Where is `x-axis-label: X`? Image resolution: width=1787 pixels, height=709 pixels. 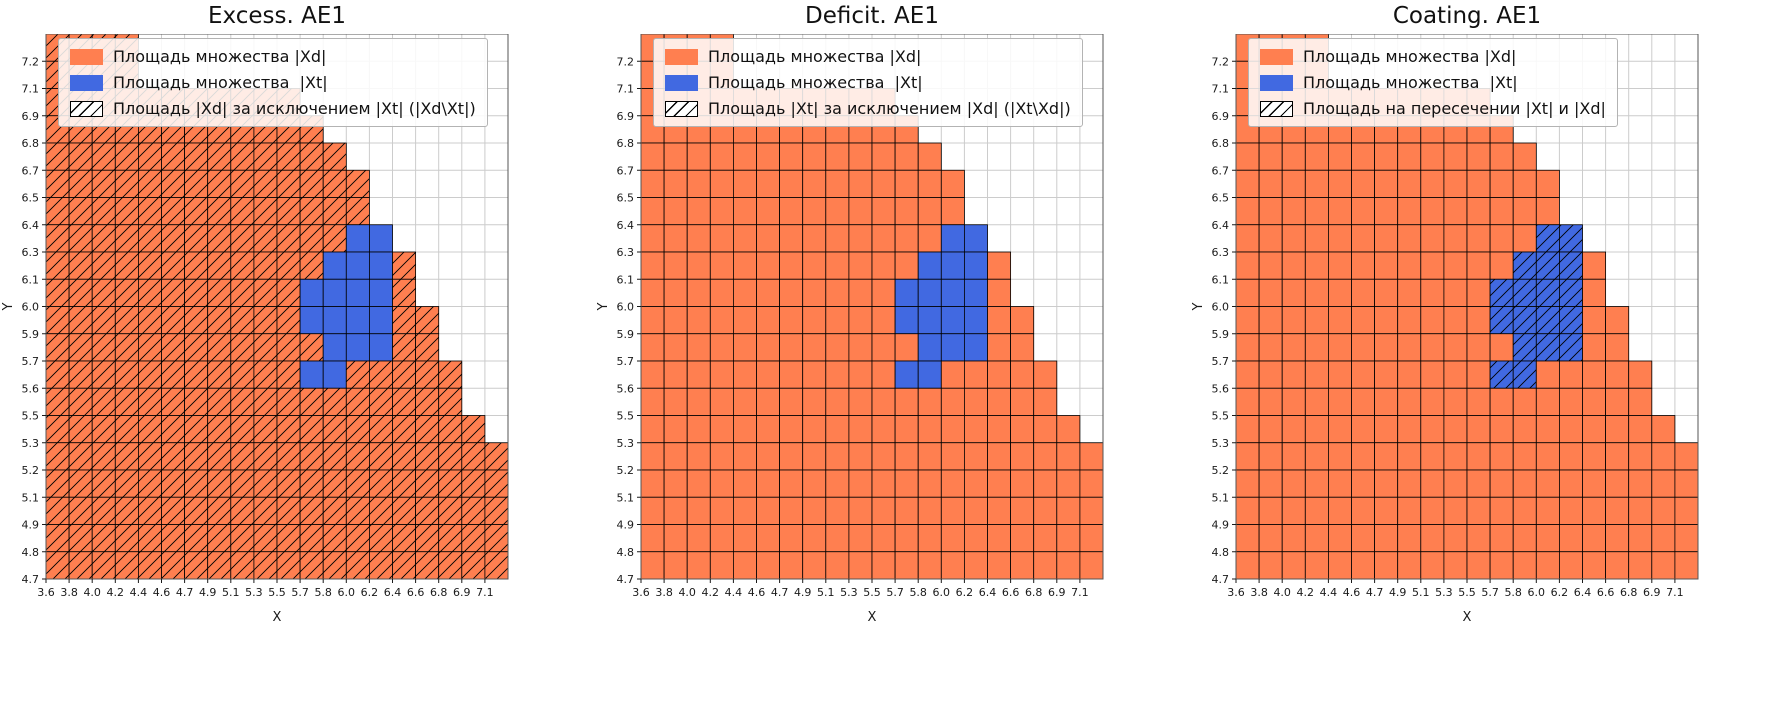 x-axis-label: X is located at coordinates (277, 617).